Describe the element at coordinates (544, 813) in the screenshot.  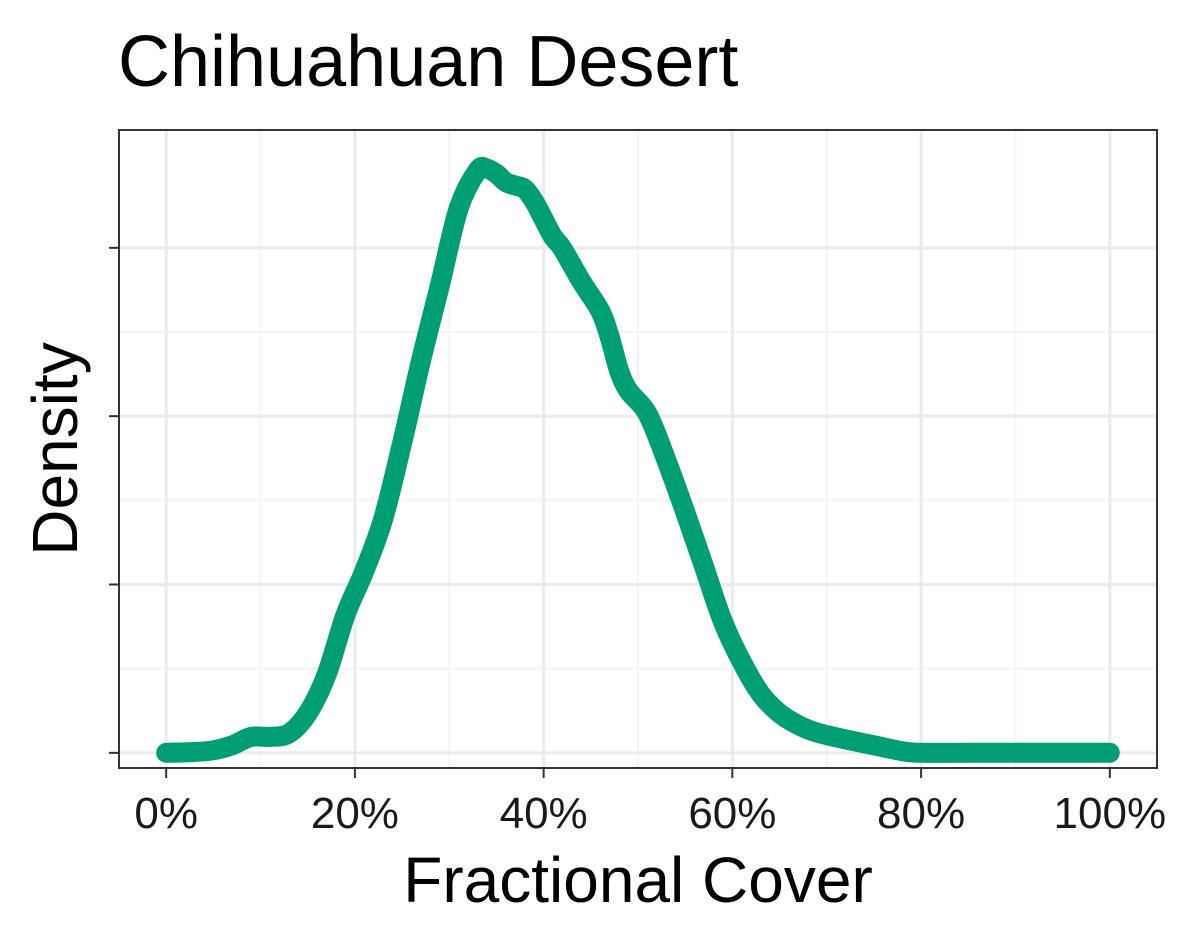
I see `x-tick-label: 40%` at that location.